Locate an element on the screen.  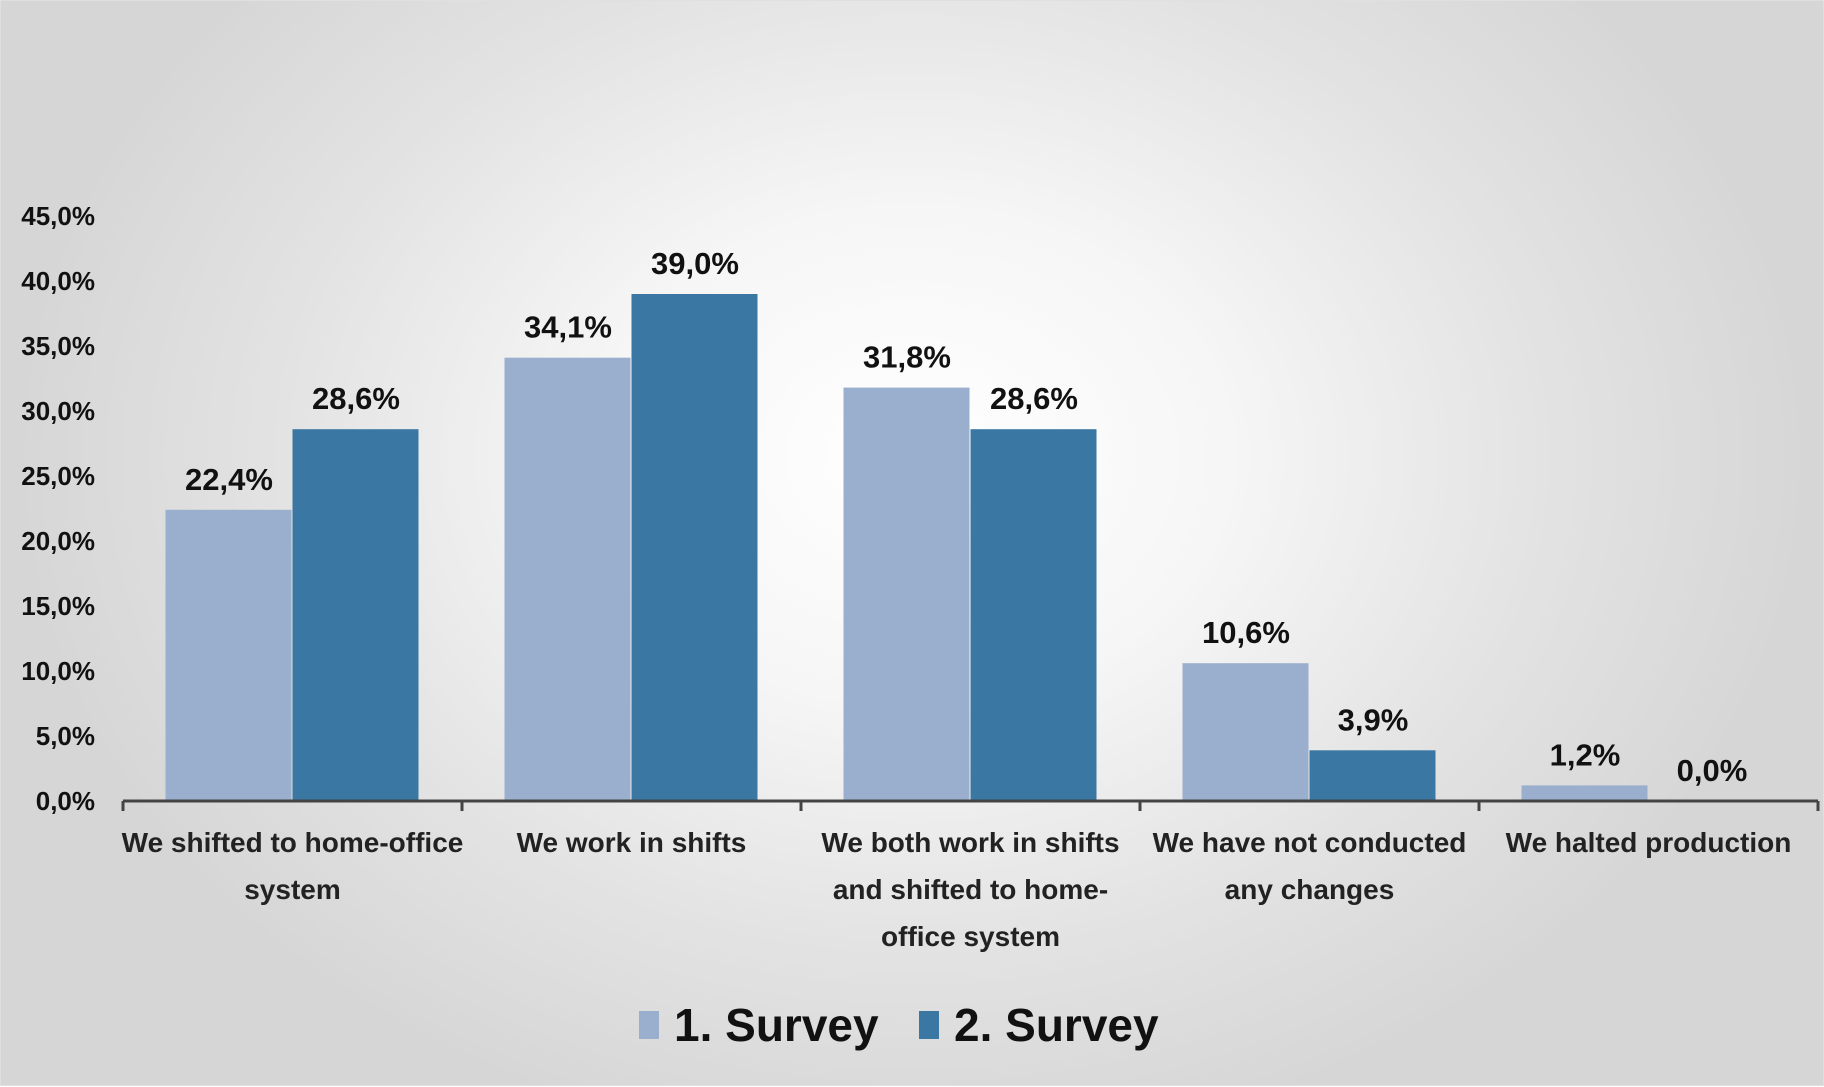
x-tick-label: office system is located at coordinates (970, 936).